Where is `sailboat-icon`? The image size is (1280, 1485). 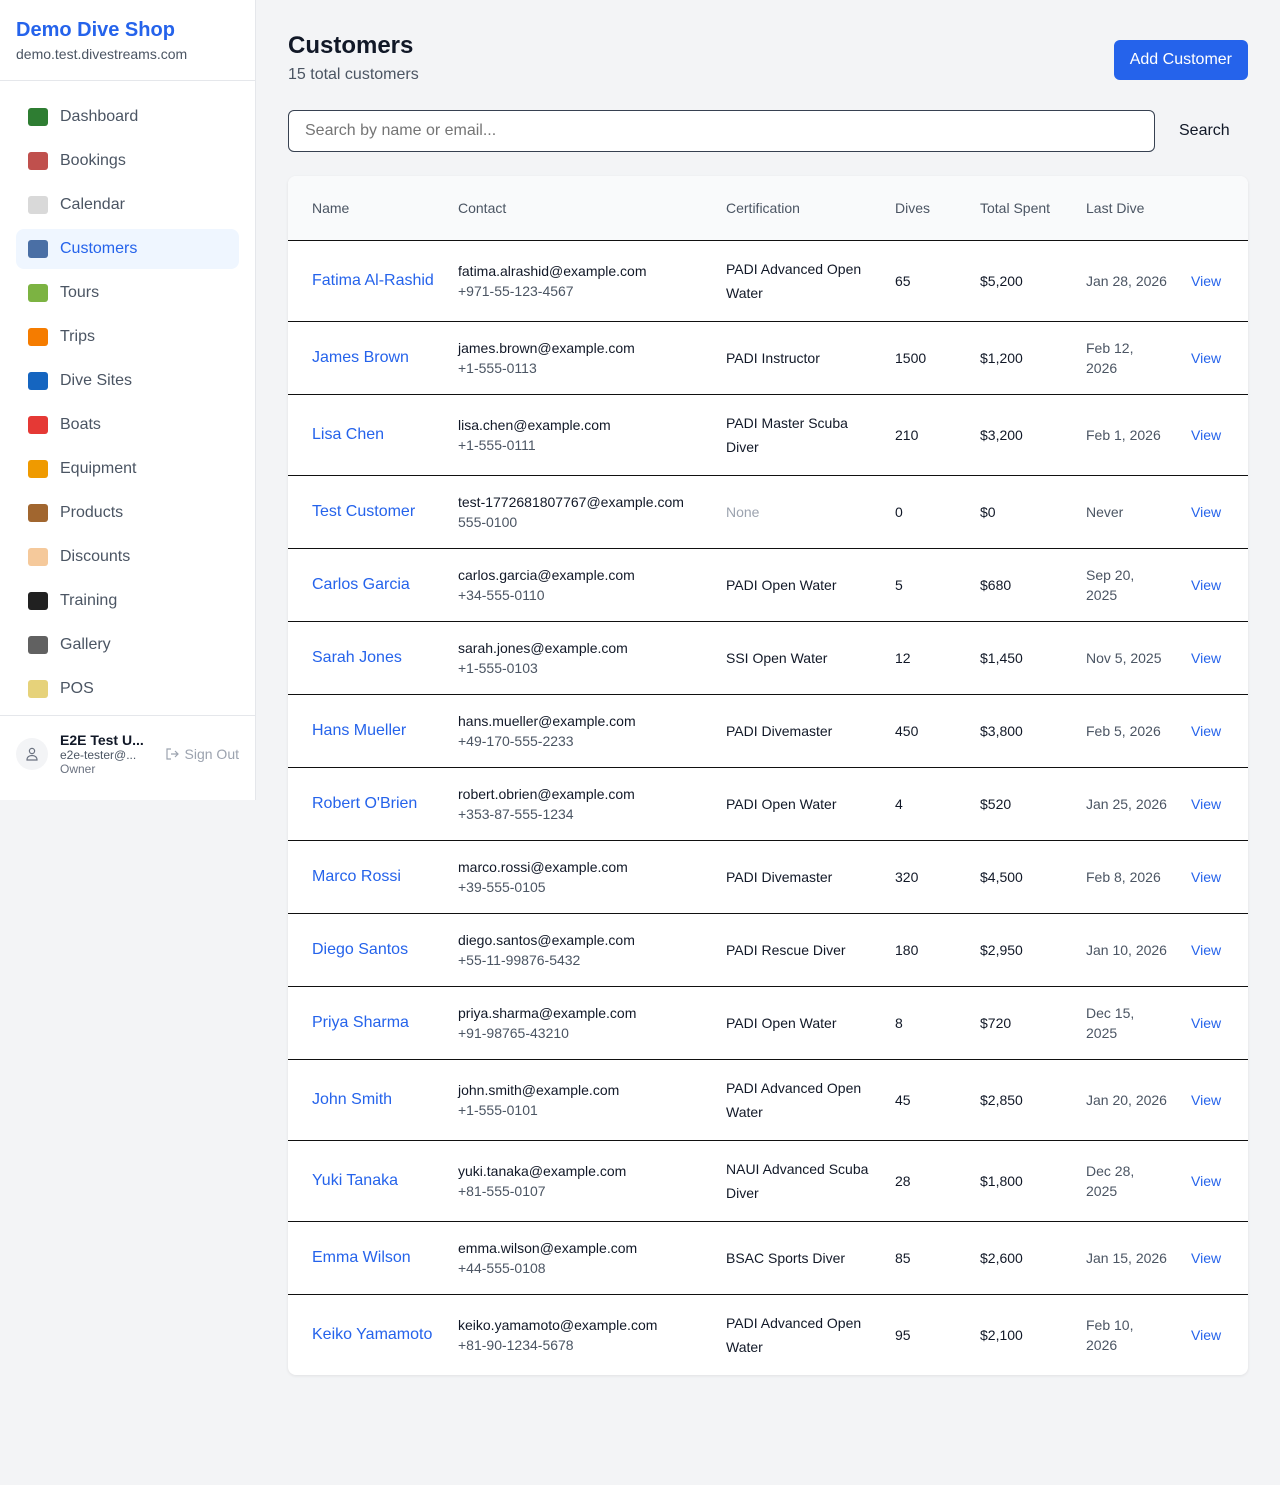 sailboat-icon is located at coordinates (38, 425).